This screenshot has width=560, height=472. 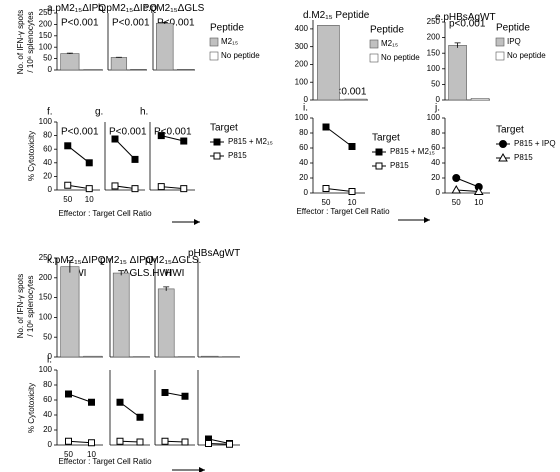 I want to click on panel-title-text: HWI, so click(x=174, y=273).